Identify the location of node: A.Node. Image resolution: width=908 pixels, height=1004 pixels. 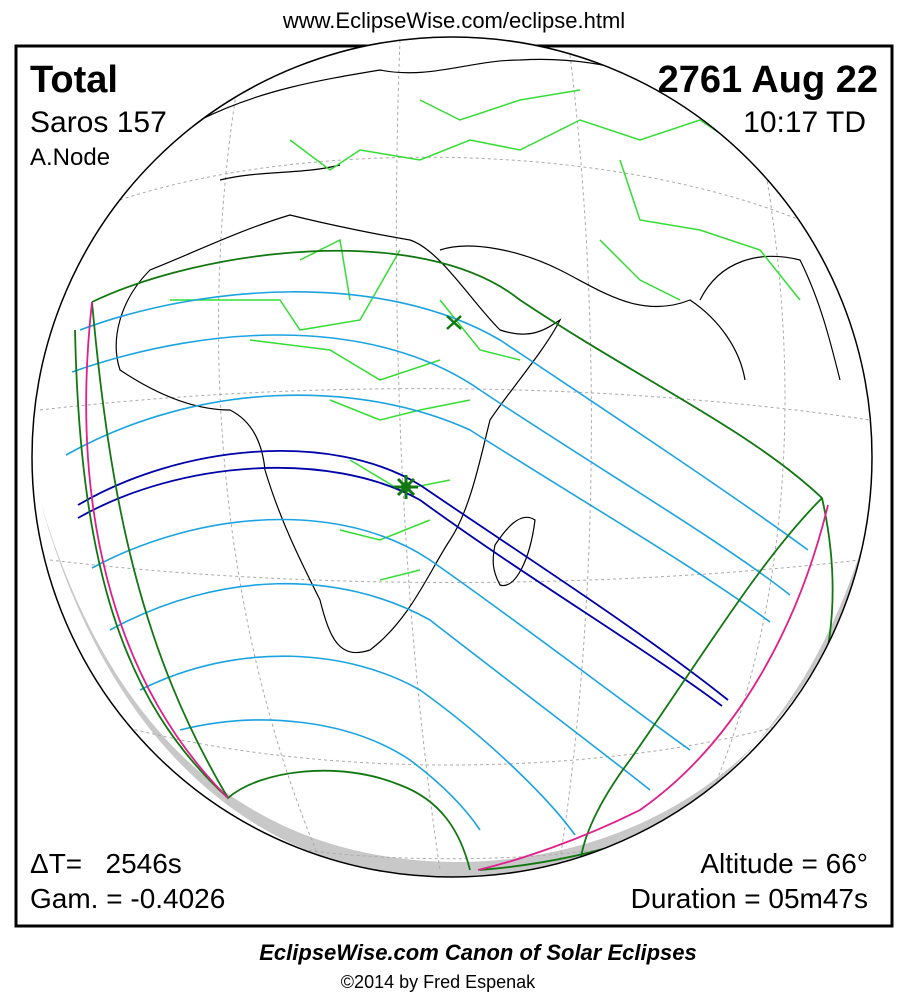
(70, 157).